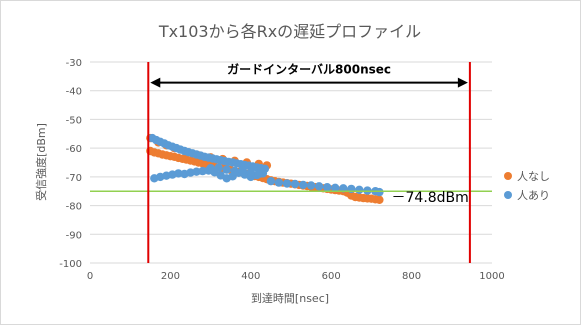 The width and height of the screenshot is (581, 325). What do you see at coordinates (74, 178) in the screenshot?
I see `y-tick-label: -70` at bounding box center [74, 178].